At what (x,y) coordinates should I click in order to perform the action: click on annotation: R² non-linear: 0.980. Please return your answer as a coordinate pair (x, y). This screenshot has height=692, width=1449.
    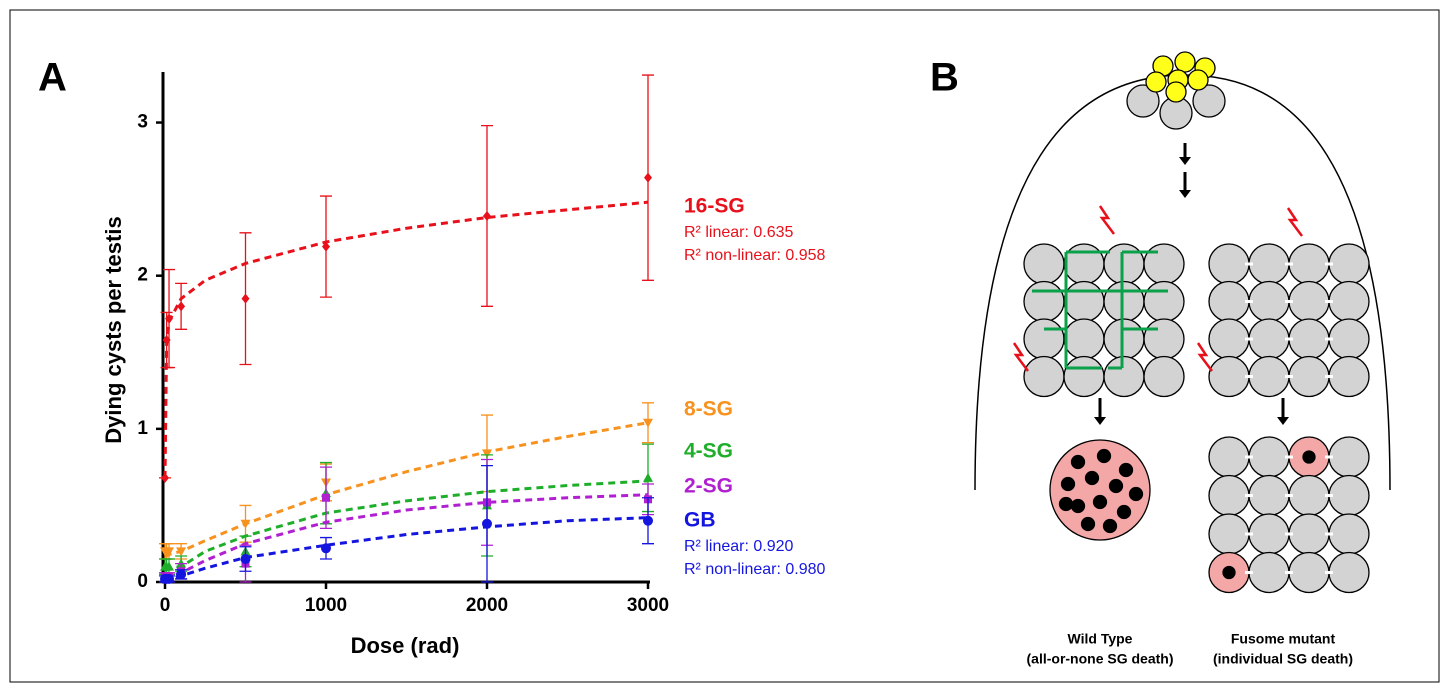
    Looking at the image, I should click on (755, 569).